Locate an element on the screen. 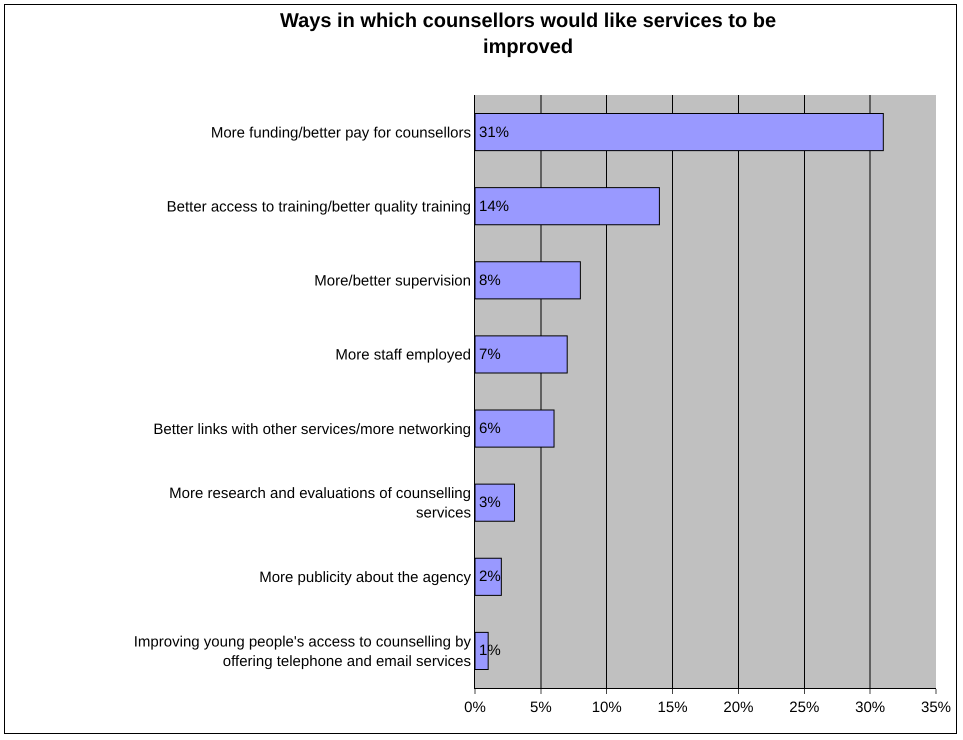 The width and height of the screenshot is (963, 740). data-label: 6% is located at coordinates (490, 428).